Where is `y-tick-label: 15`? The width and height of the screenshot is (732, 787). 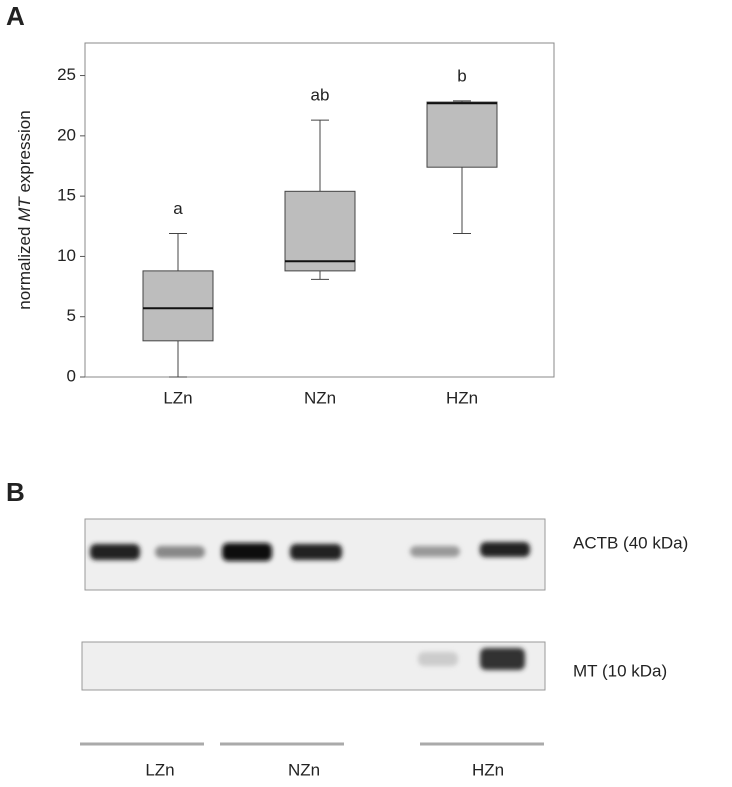 y-tick-label: 15 is located at coordinates (66, 195).